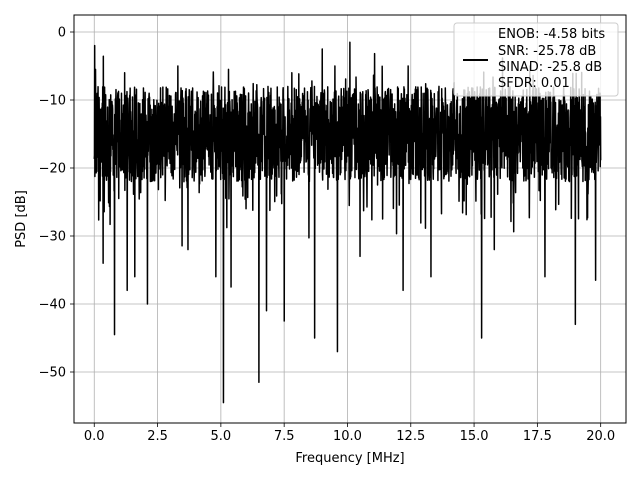  Describe the element at coordinates (474, 436) in the screenshot. I see `x-tick-label: 15.0` at that location.